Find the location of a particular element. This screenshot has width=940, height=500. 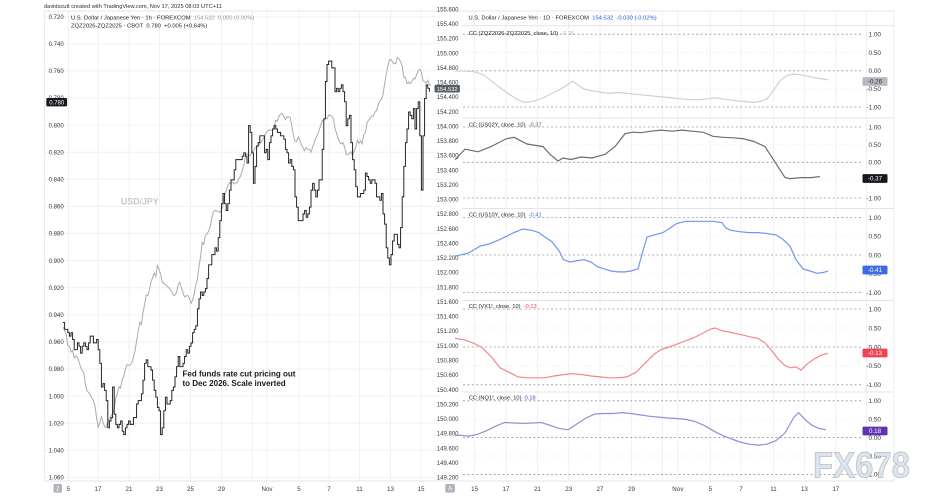

svg-text: 149.800 is located at coordinates (448, 435).